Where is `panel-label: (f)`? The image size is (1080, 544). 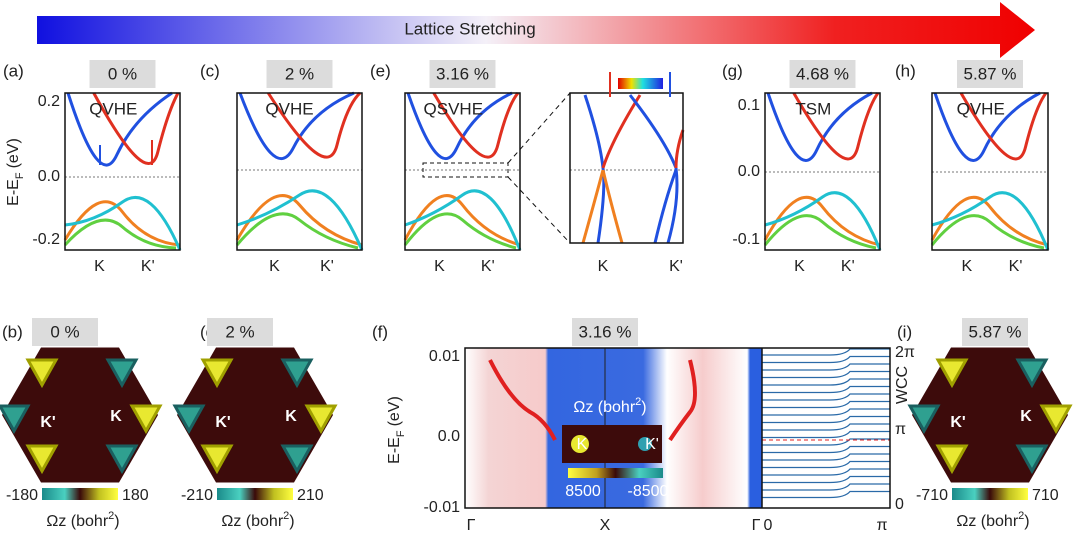 panel-label: (f) is located at coordinates (380, 331).